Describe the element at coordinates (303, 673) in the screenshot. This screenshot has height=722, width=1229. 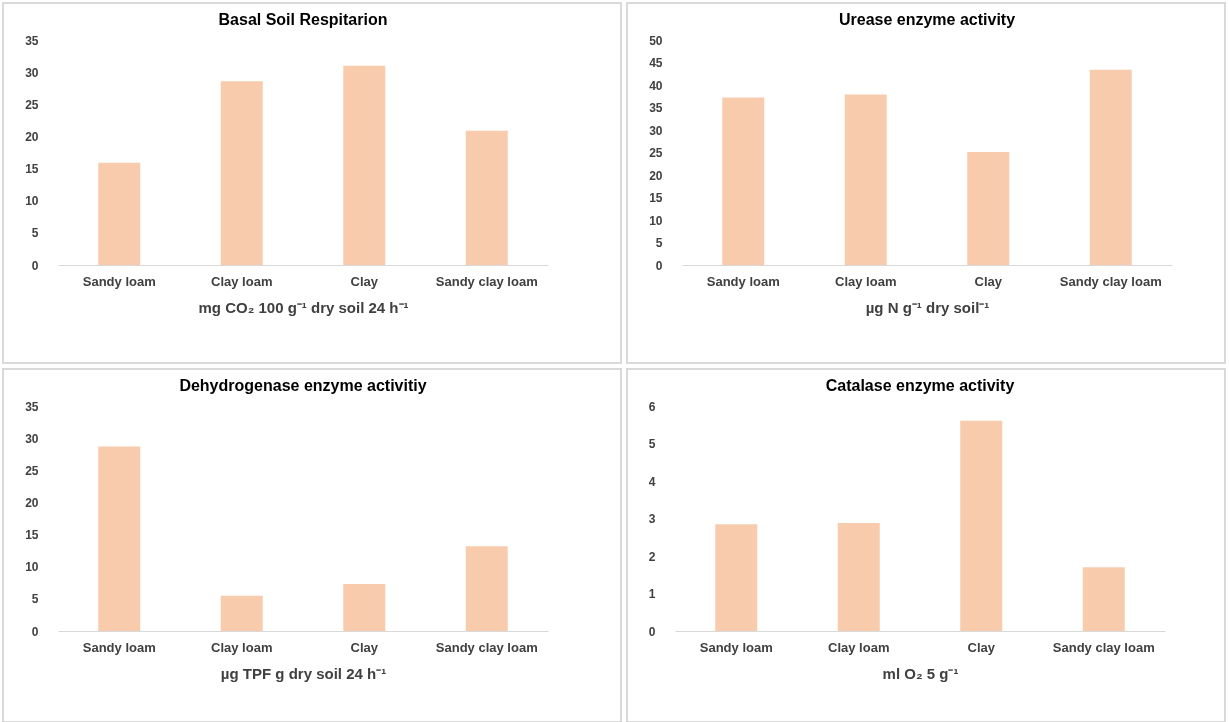
I see `x-axis-title: µg TPF g dry soil 24 h⁻¹` at that location.